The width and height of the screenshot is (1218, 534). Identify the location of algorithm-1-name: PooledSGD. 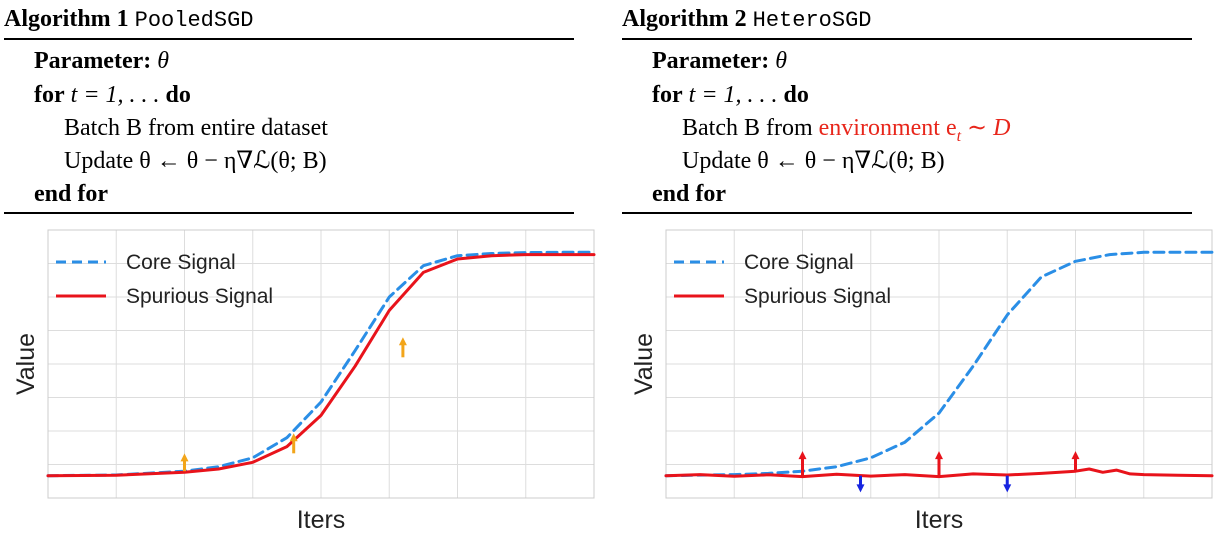
(194, 20).